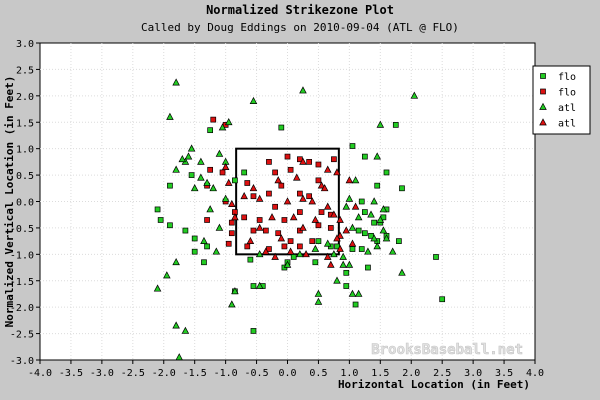 The image size is (600, 400). Describe the element at coordinates (447, 350) in the screenshot. I see `watermark: BrooksBaseball.net` at that location.